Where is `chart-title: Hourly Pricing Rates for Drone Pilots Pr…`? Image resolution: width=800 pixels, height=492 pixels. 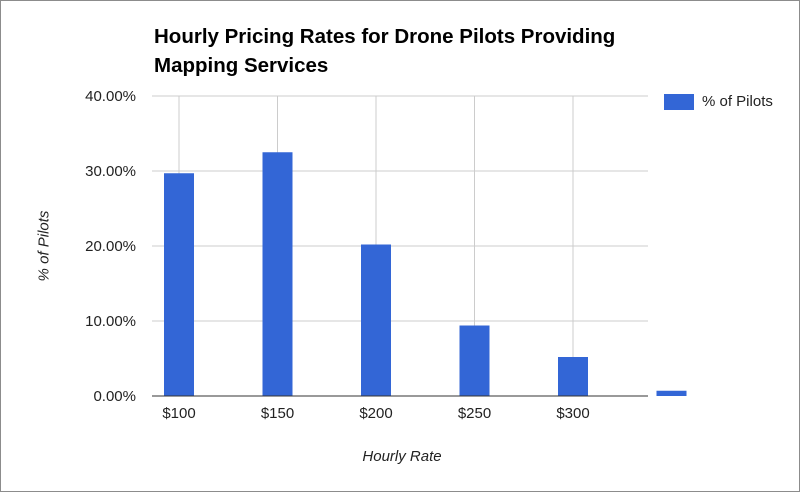
chart-title: Hourly Pricing Rates for Drone Pilots Pr… is located at coordinates (385, 51).